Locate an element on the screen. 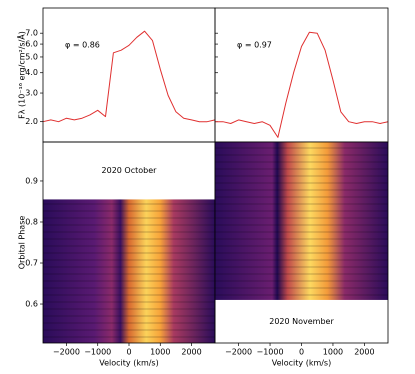  y-tick-label: 7.0 is located at coordinates (31, 33).